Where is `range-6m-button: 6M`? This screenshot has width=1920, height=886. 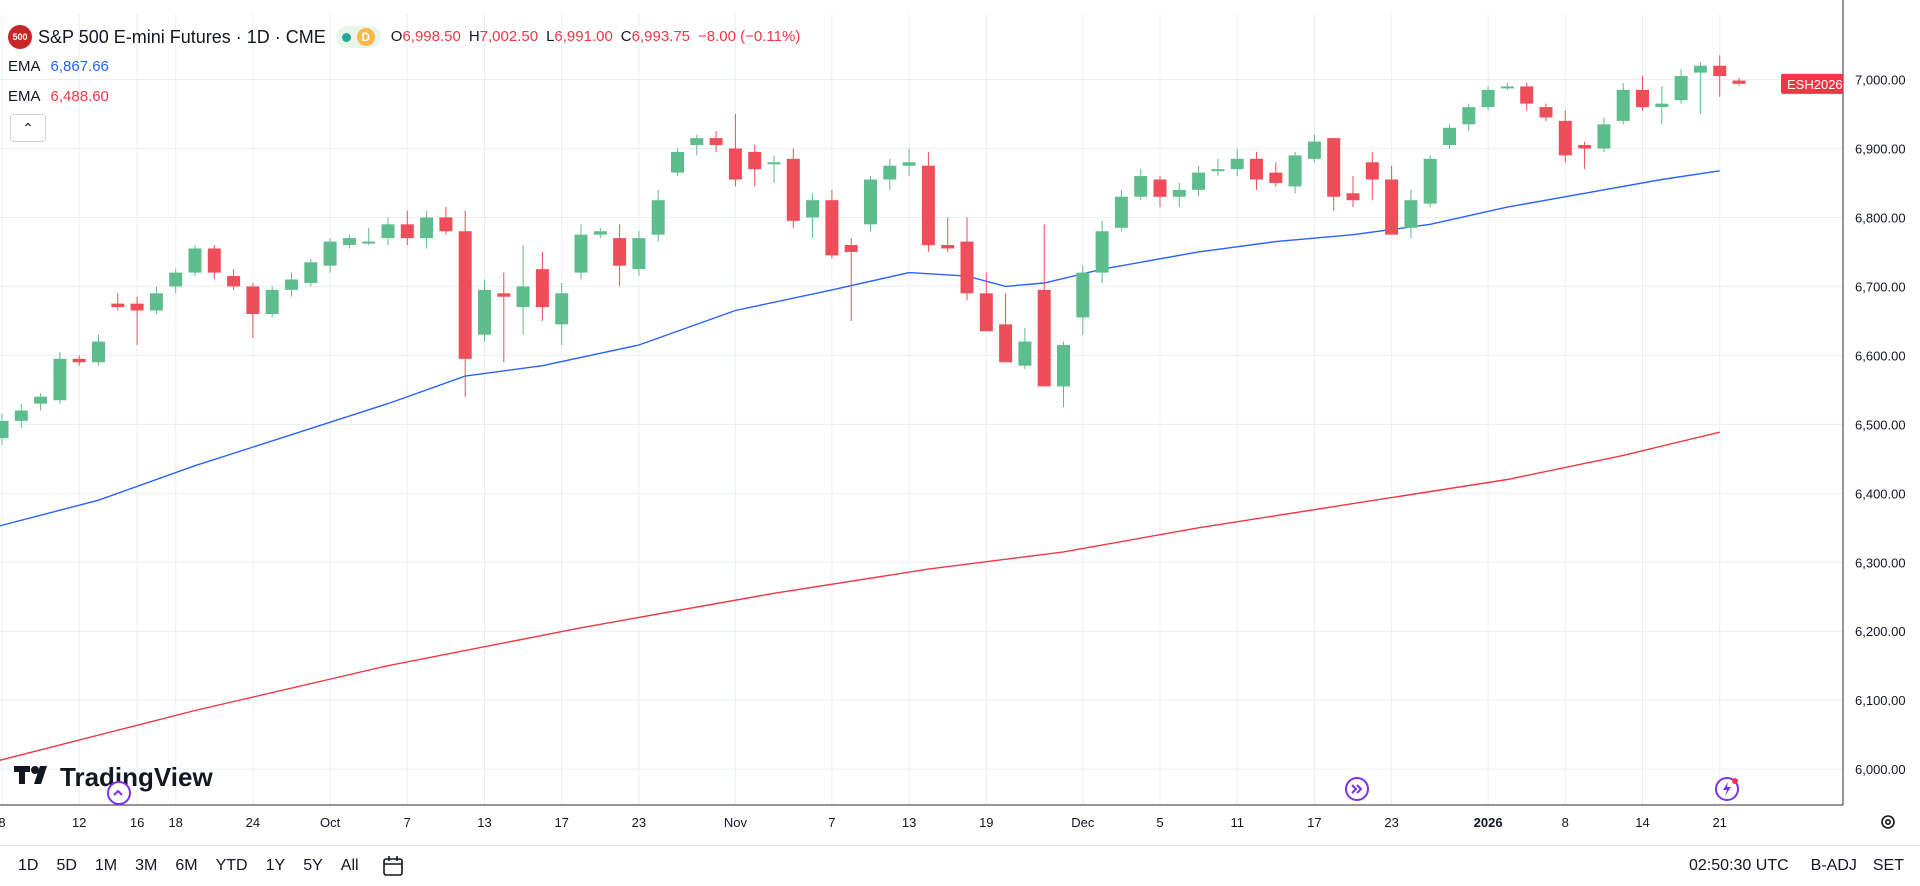
range-6m-button: 6M is located at coordinates (186, 865).